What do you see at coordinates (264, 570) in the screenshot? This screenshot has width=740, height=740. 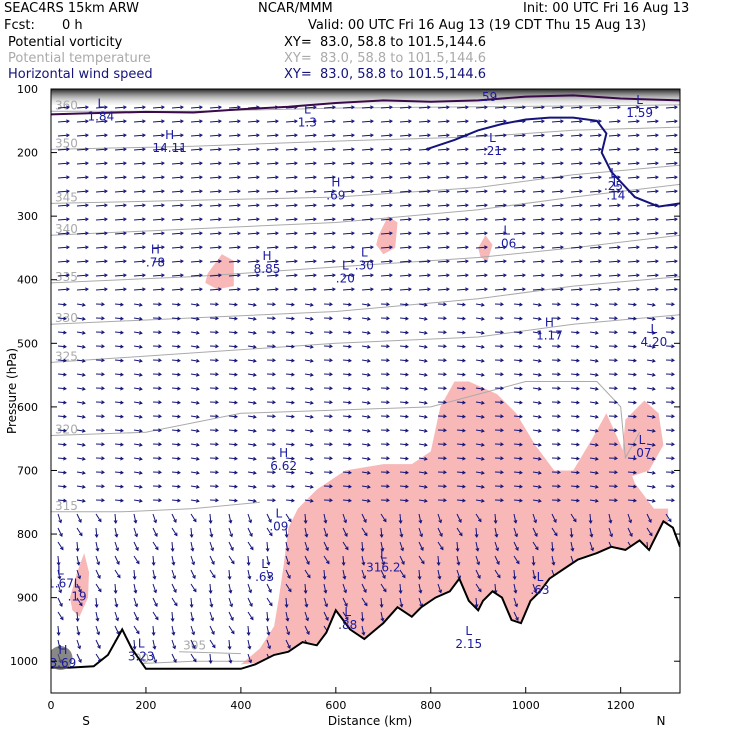 I see `extremum-low: L.63` at bounding box center [264, 570].